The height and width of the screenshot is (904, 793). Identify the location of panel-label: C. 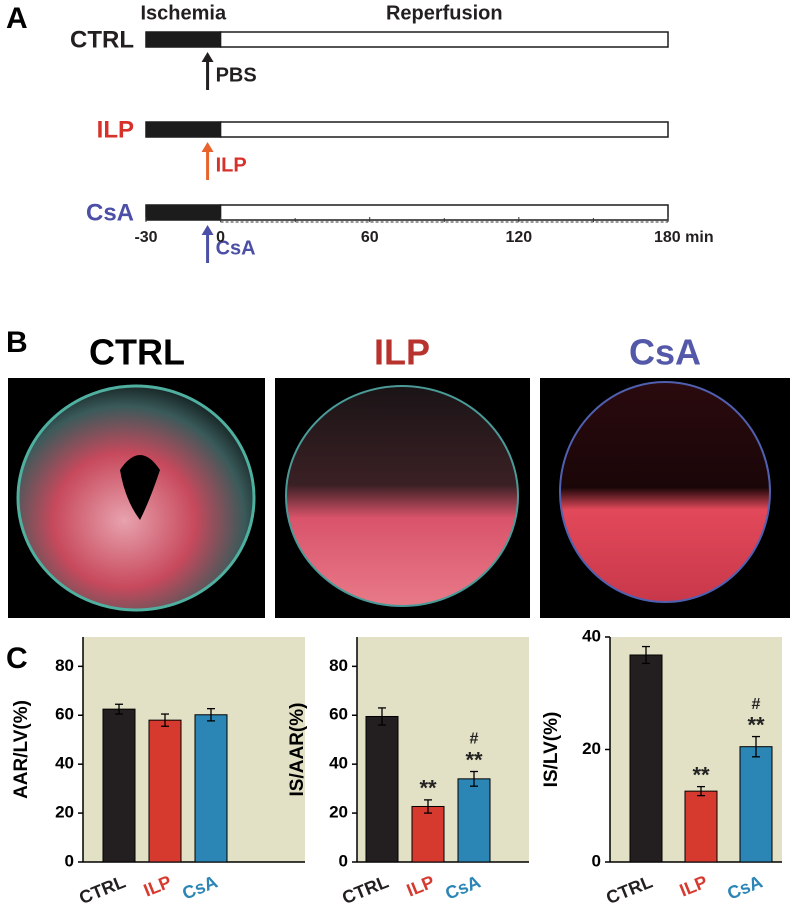
(17, 658).